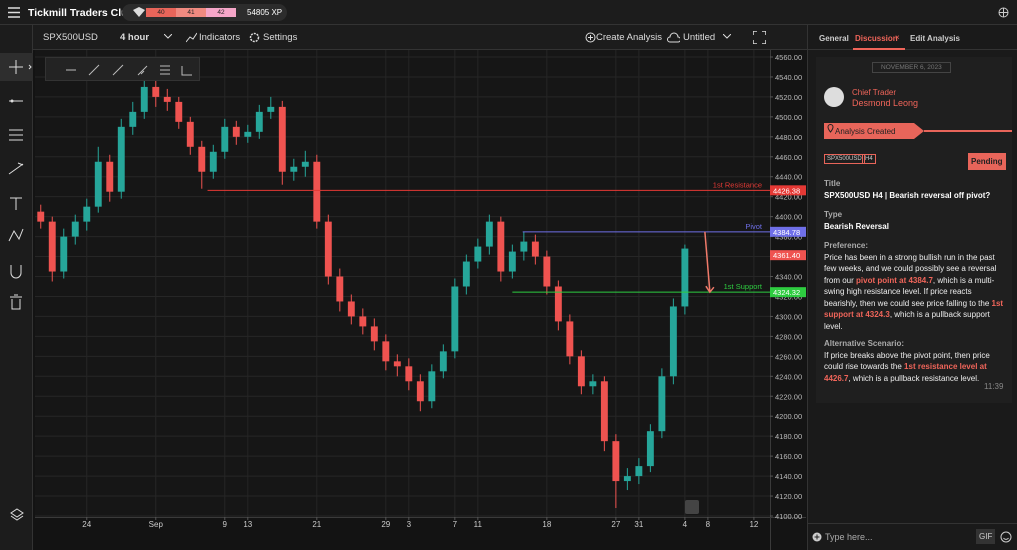  I want to click on symbol: SPX500USD, so click(70, 37).